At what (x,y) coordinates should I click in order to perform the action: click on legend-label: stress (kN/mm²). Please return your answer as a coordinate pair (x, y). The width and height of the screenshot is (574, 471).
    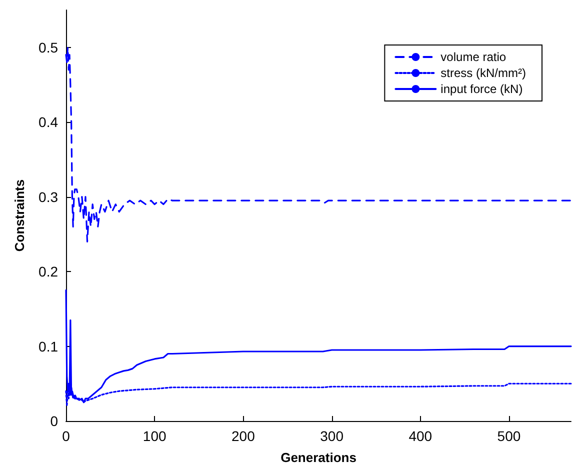
    Looking at the image, I should click on (483, 73).